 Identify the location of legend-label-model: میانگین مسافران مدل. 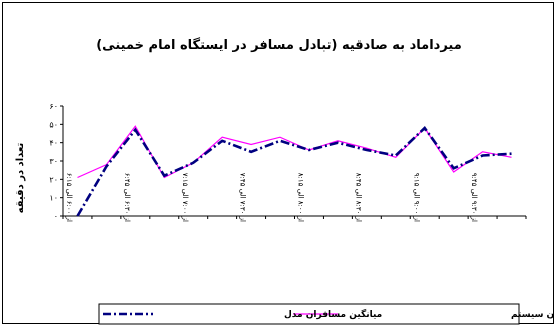
(333, 314).